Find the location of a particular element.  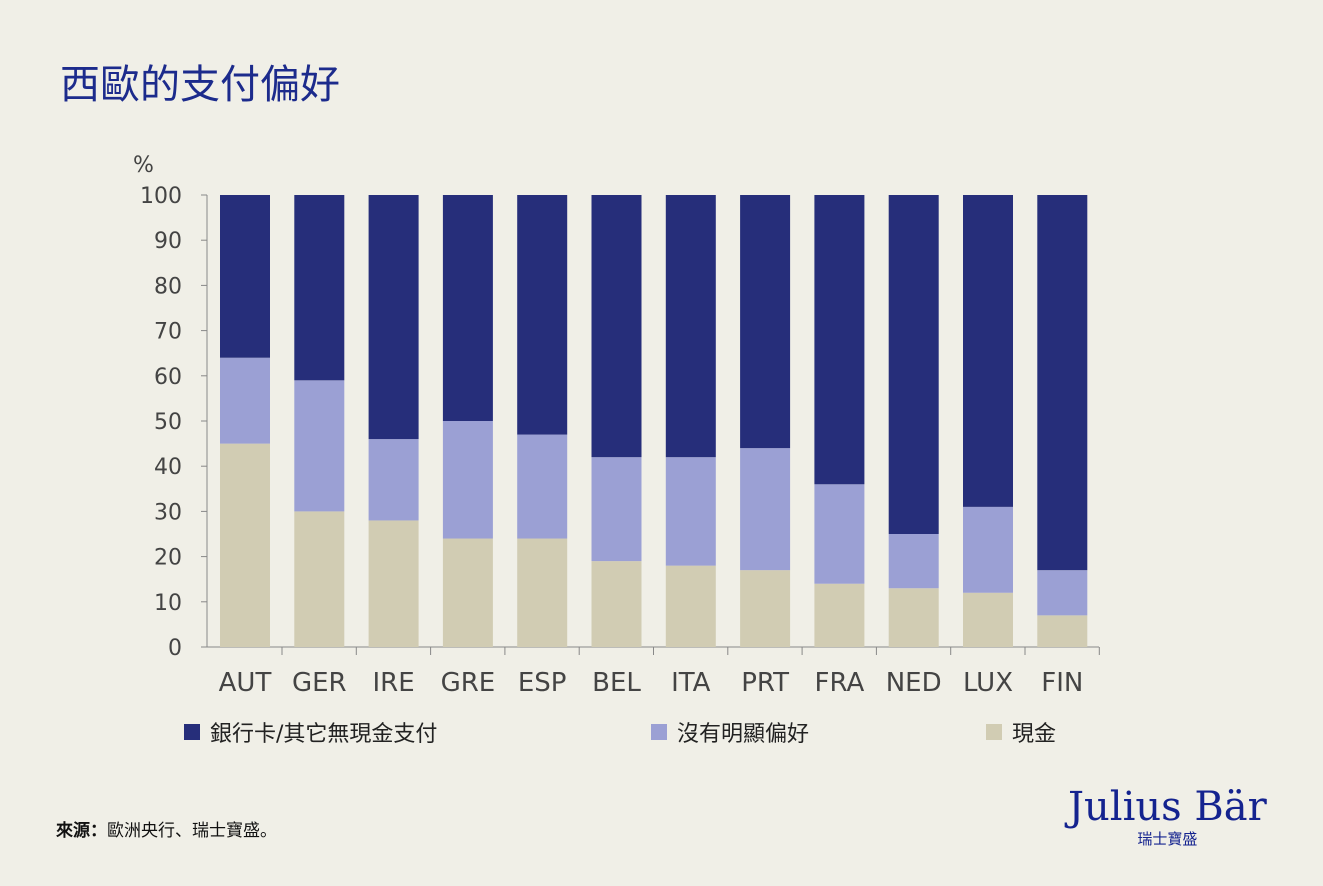

y-tick-label: 50 is located at coordinates (168, 422).